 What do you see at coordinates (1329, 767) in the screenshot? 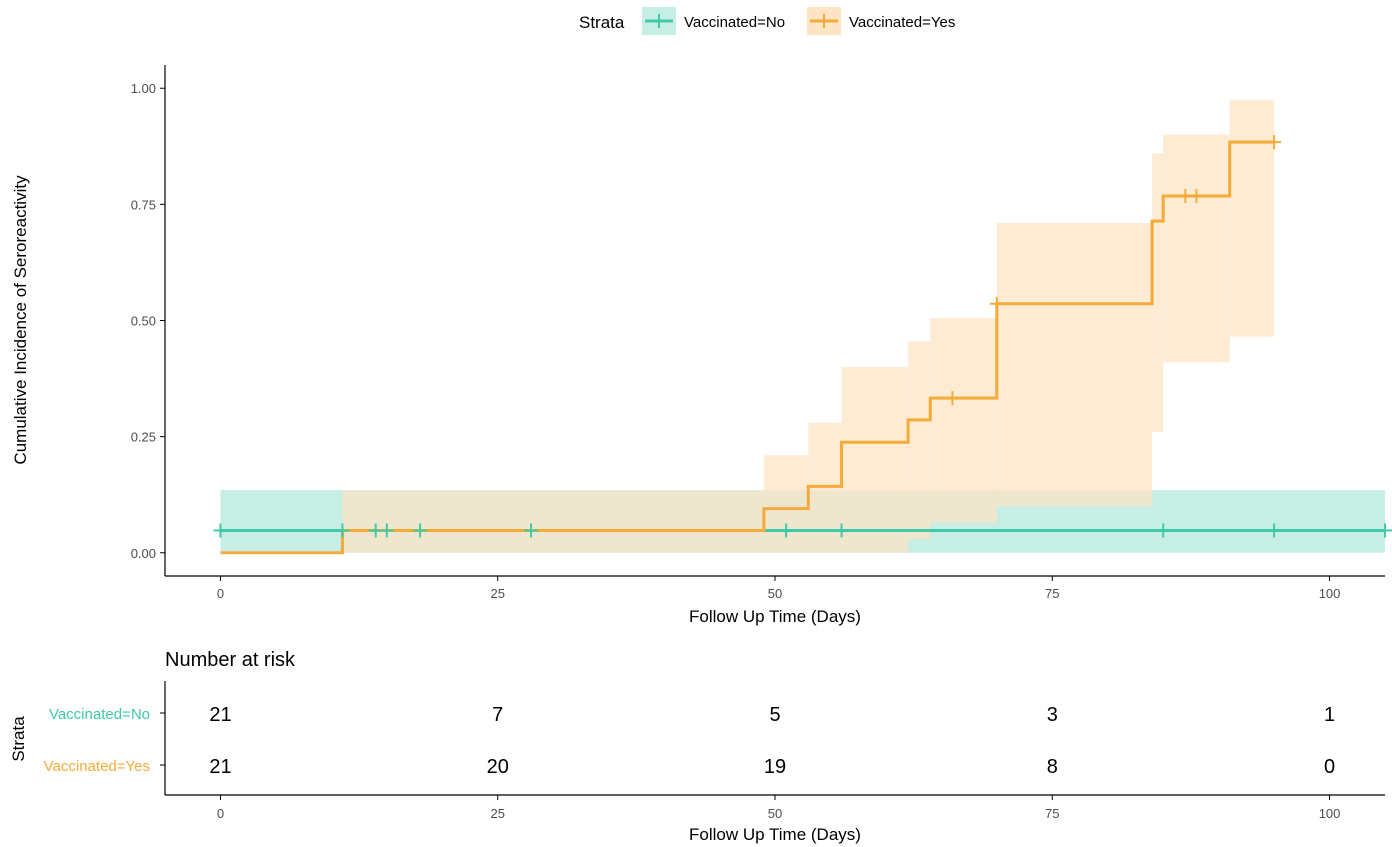
I see `risk-count: 0` at bounding box center [1329, 767].